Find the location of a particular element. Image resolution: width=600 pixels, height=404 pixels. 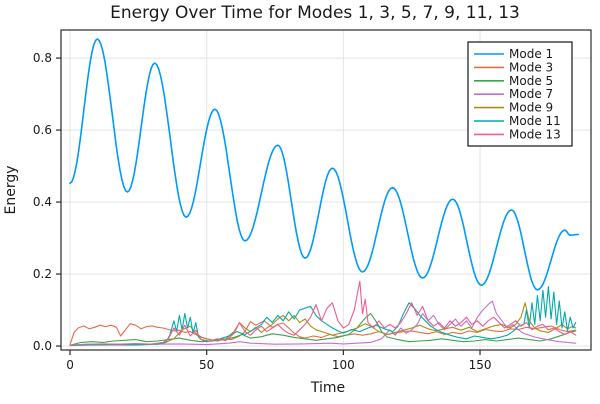

legend-label: Mode 7 is located at coordinates (531, 94).